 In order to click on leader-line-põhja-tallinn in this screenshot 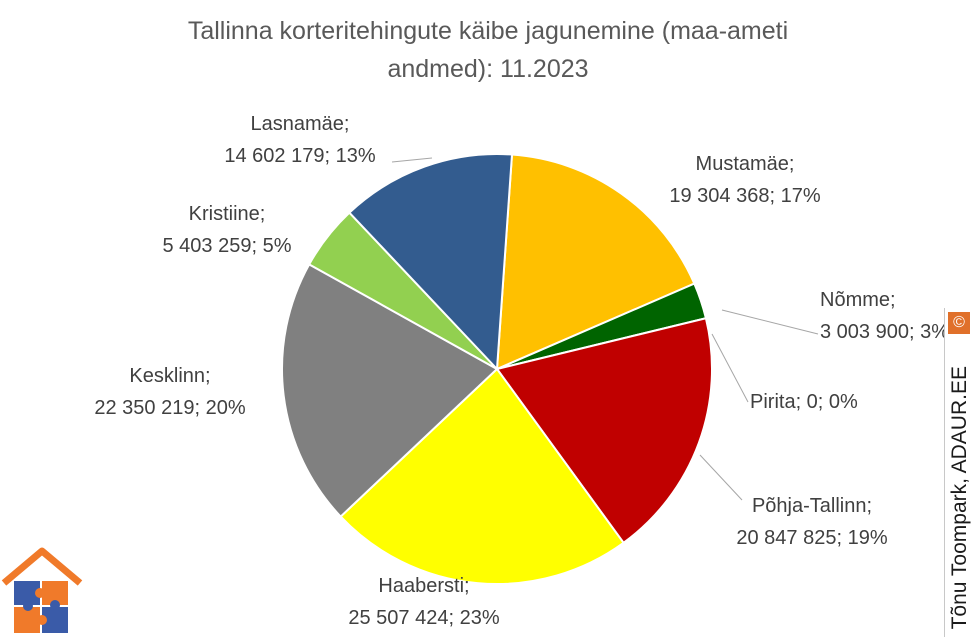, I will do `click(721, 477)`.